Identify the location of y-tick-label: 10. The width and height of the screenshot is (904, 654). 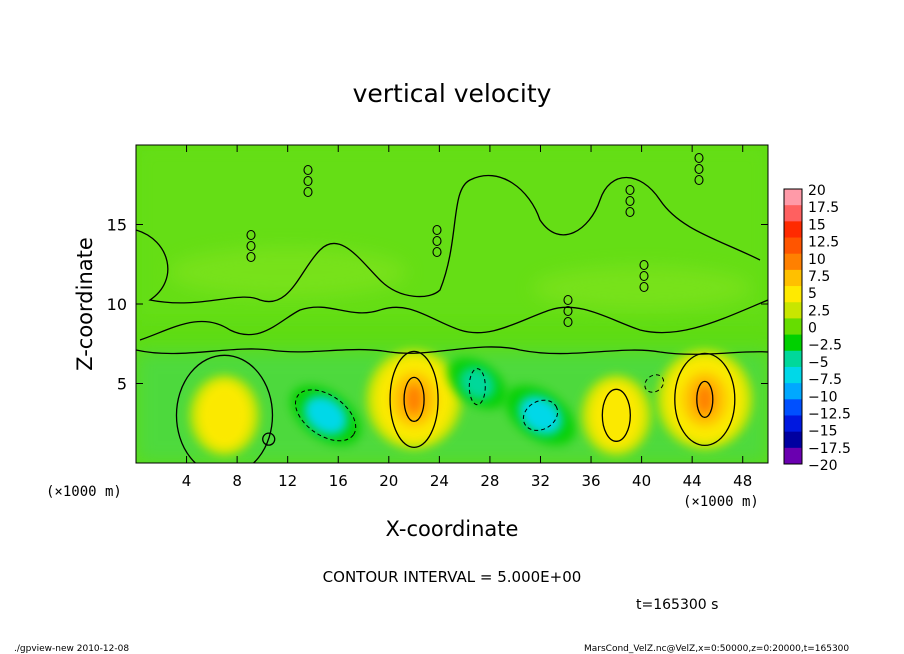
(117, 304).